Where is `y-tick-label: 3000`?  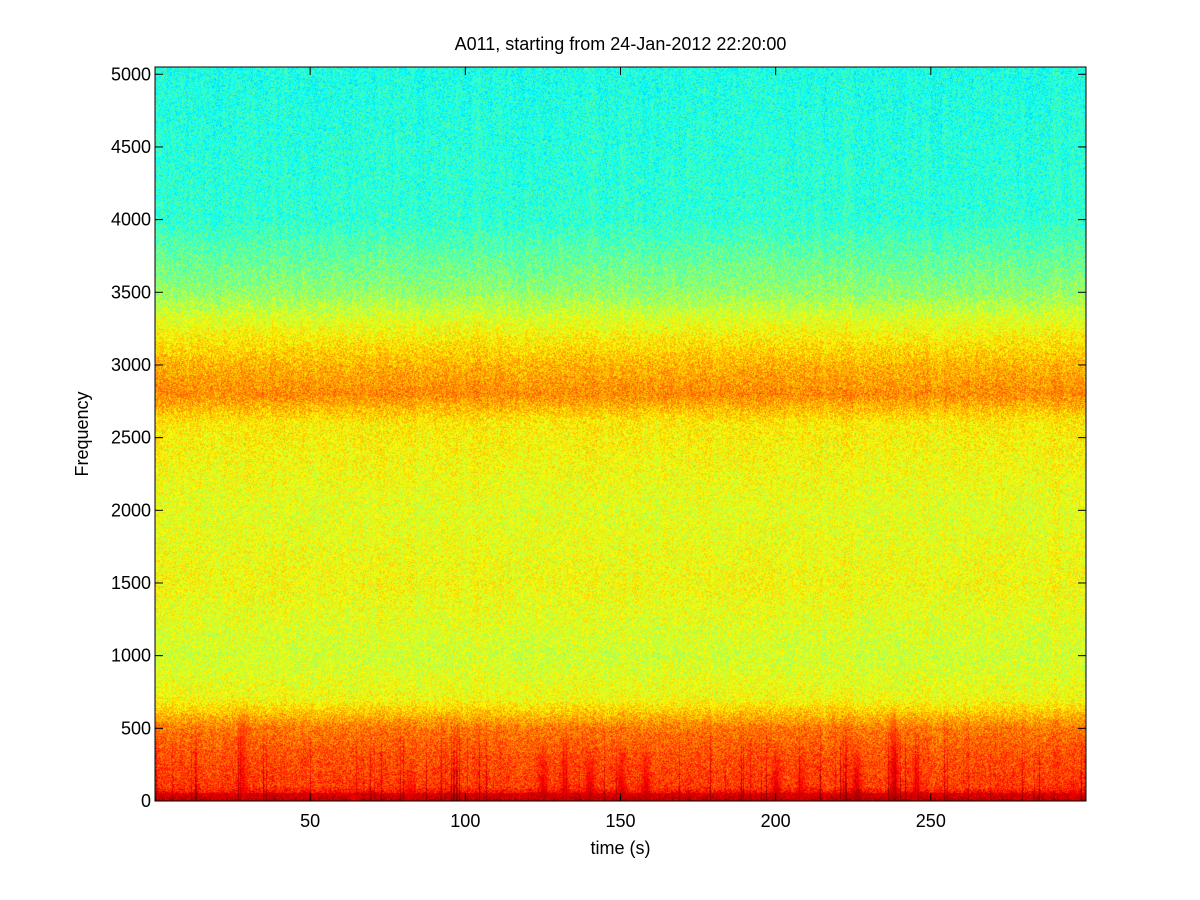
y-tick-label: 3000 is located at coordinates (131, 365).